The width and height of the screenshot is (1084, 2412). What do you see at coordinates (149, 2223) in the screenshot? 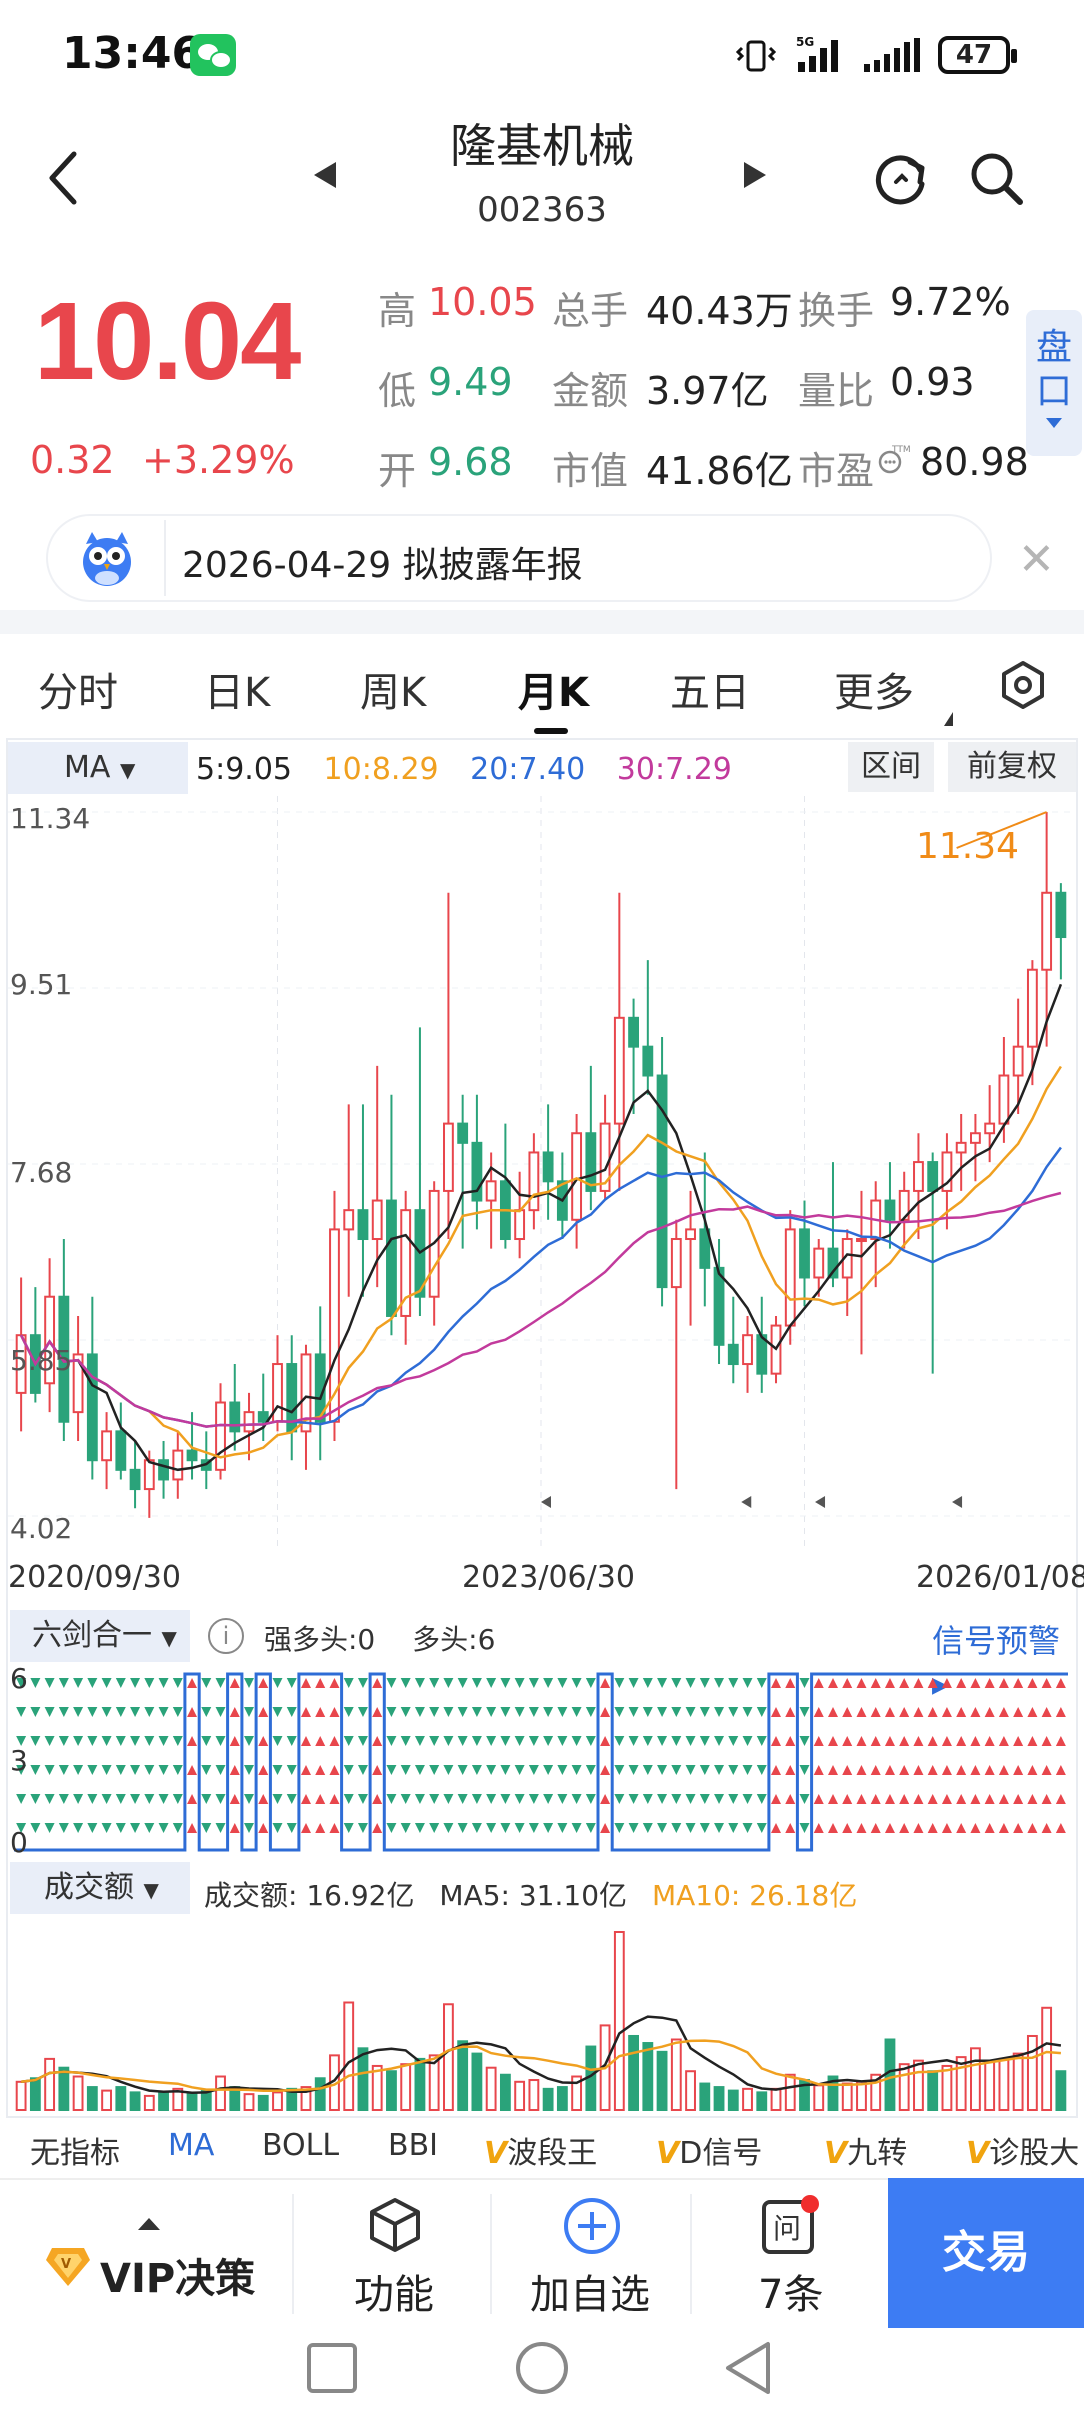
I see `chevron-up-icon` at bounding box center [149, 2223].